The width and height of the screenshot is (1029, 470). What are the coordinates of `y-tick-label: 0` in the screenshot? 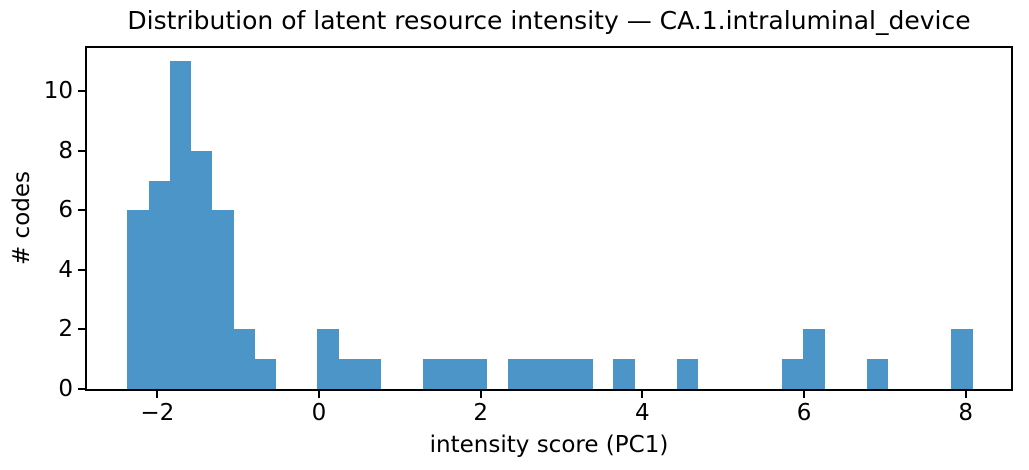 It's located at (65, 389).